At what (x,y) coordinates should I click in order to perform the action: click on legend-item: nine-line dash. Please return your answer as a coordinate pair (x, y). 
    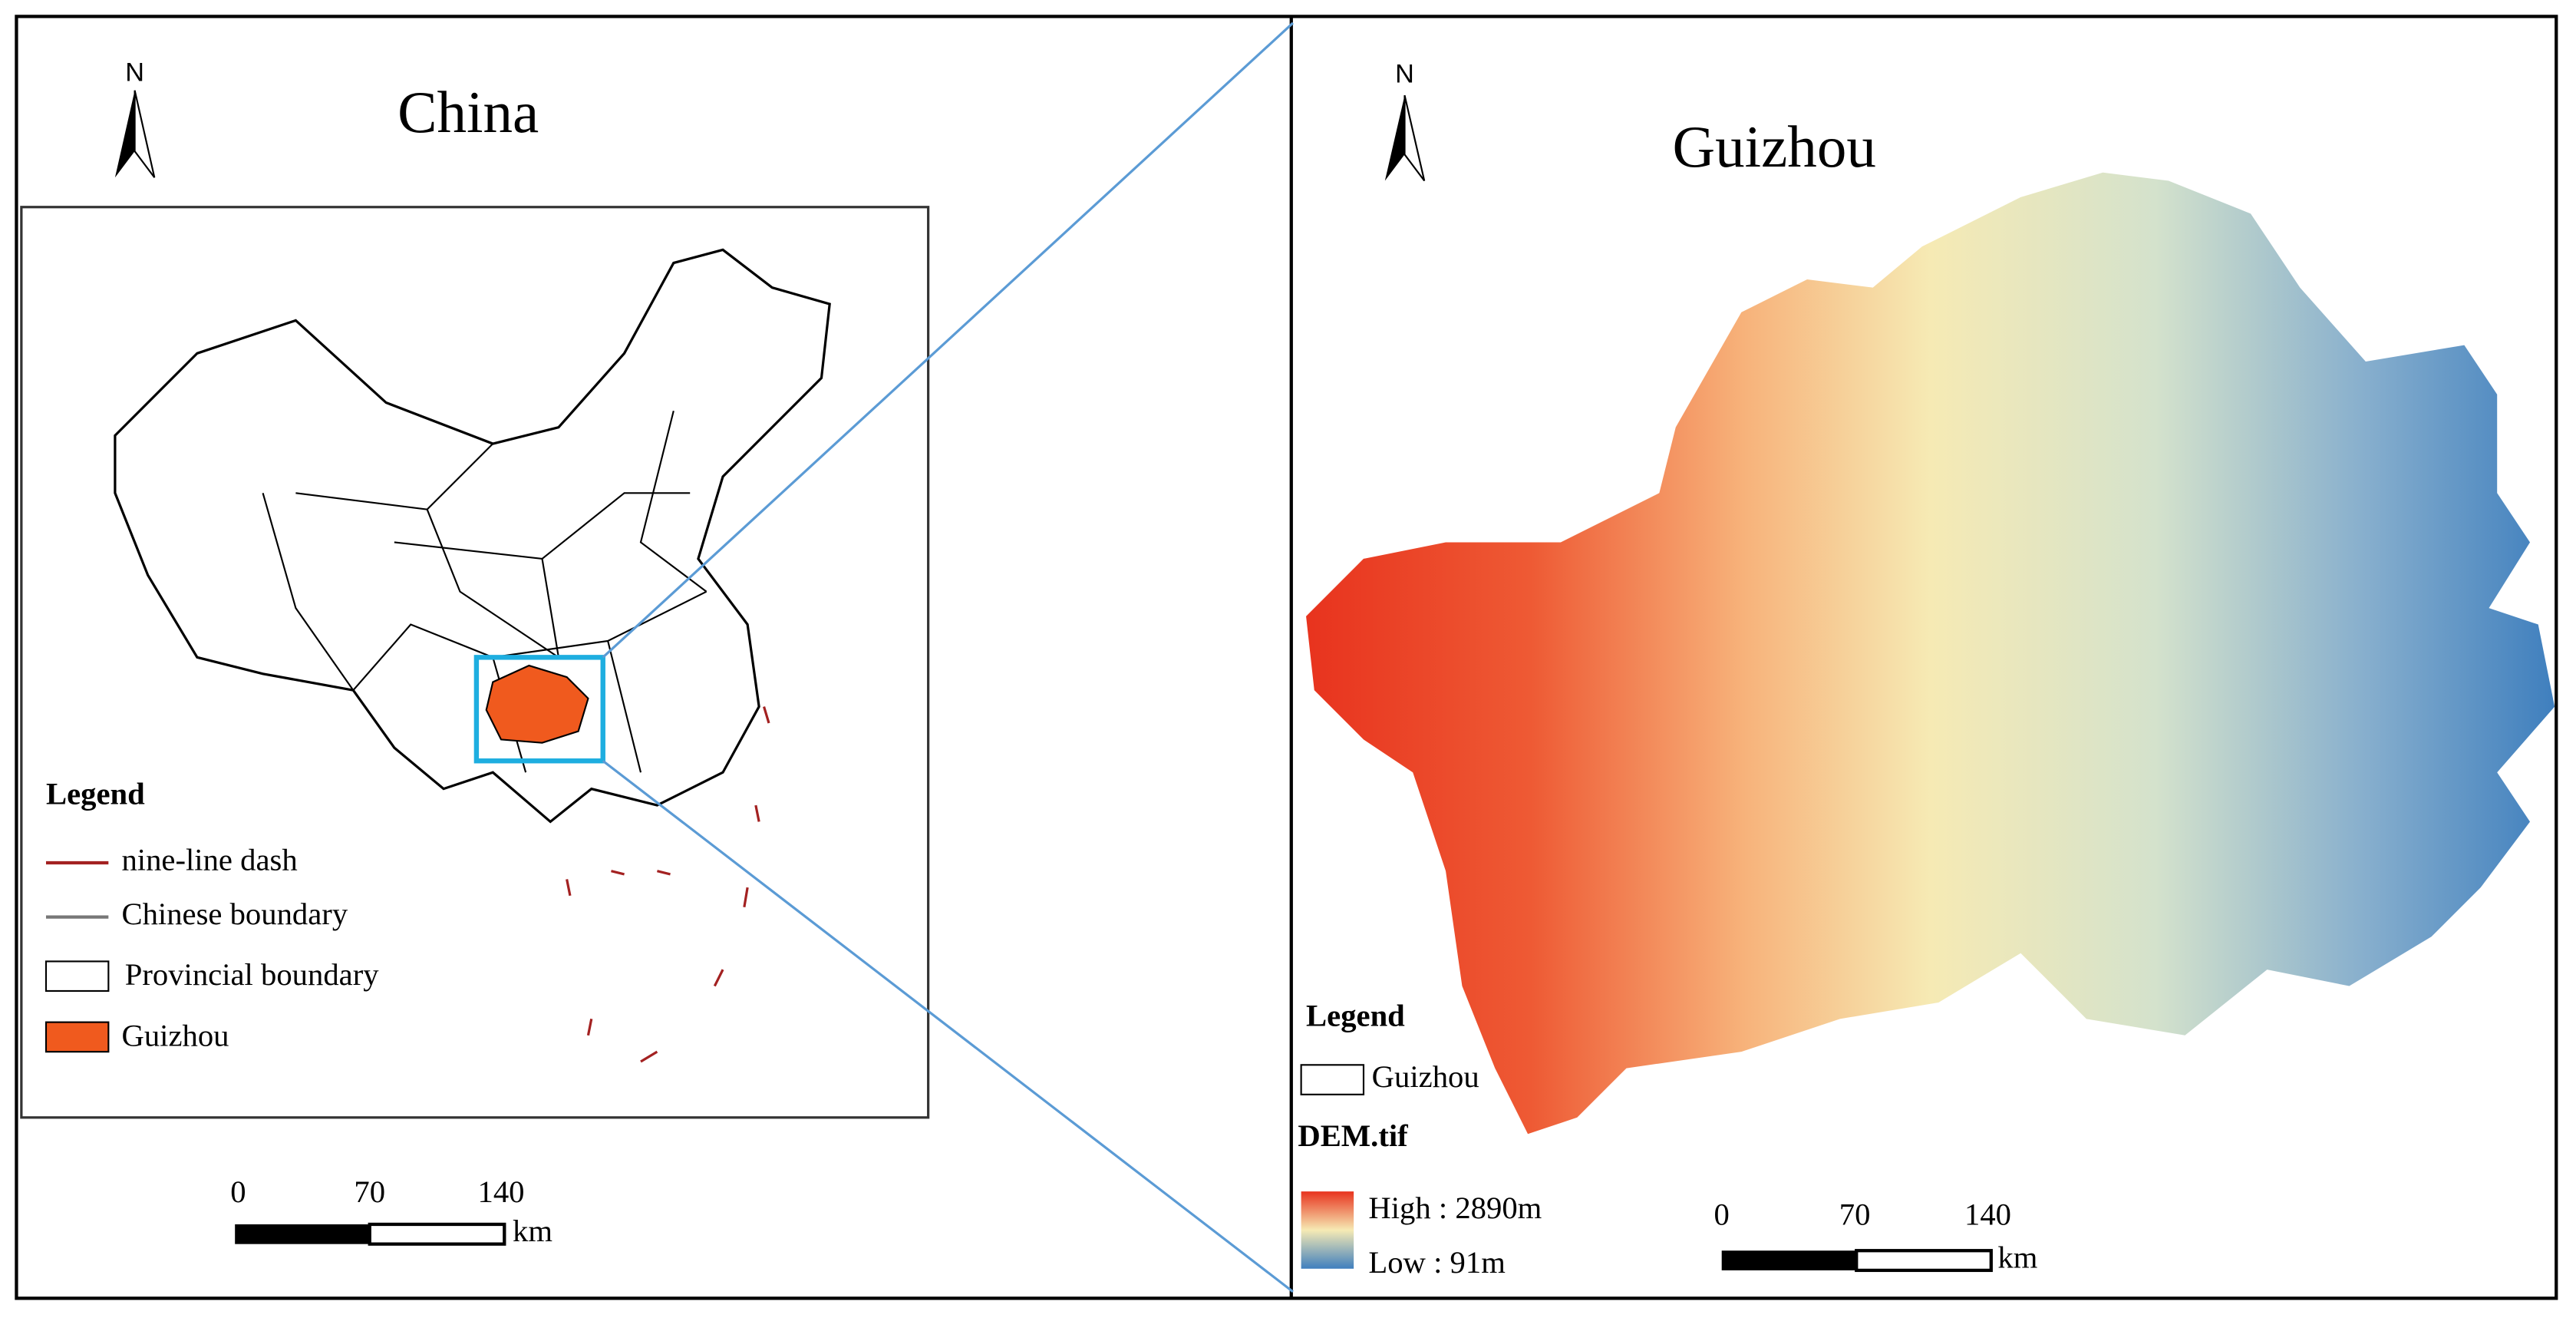
    Looking at the image, I should click on (209, 859).